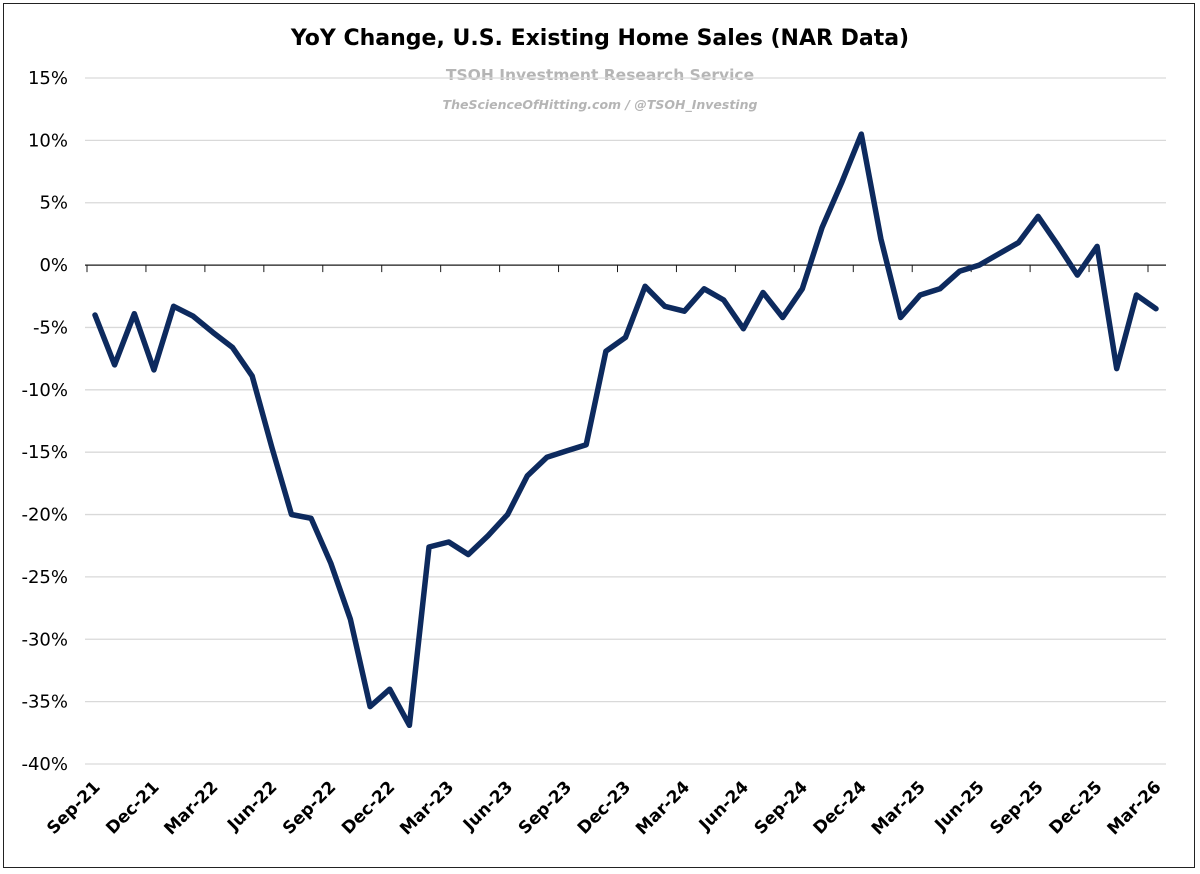 The height and width of the screenshot is (874, 1200). Describe the element at coordinates (600, 75) in the screenshot. I see `chart-subtitle: TSOH Investment Research Service` at that location.